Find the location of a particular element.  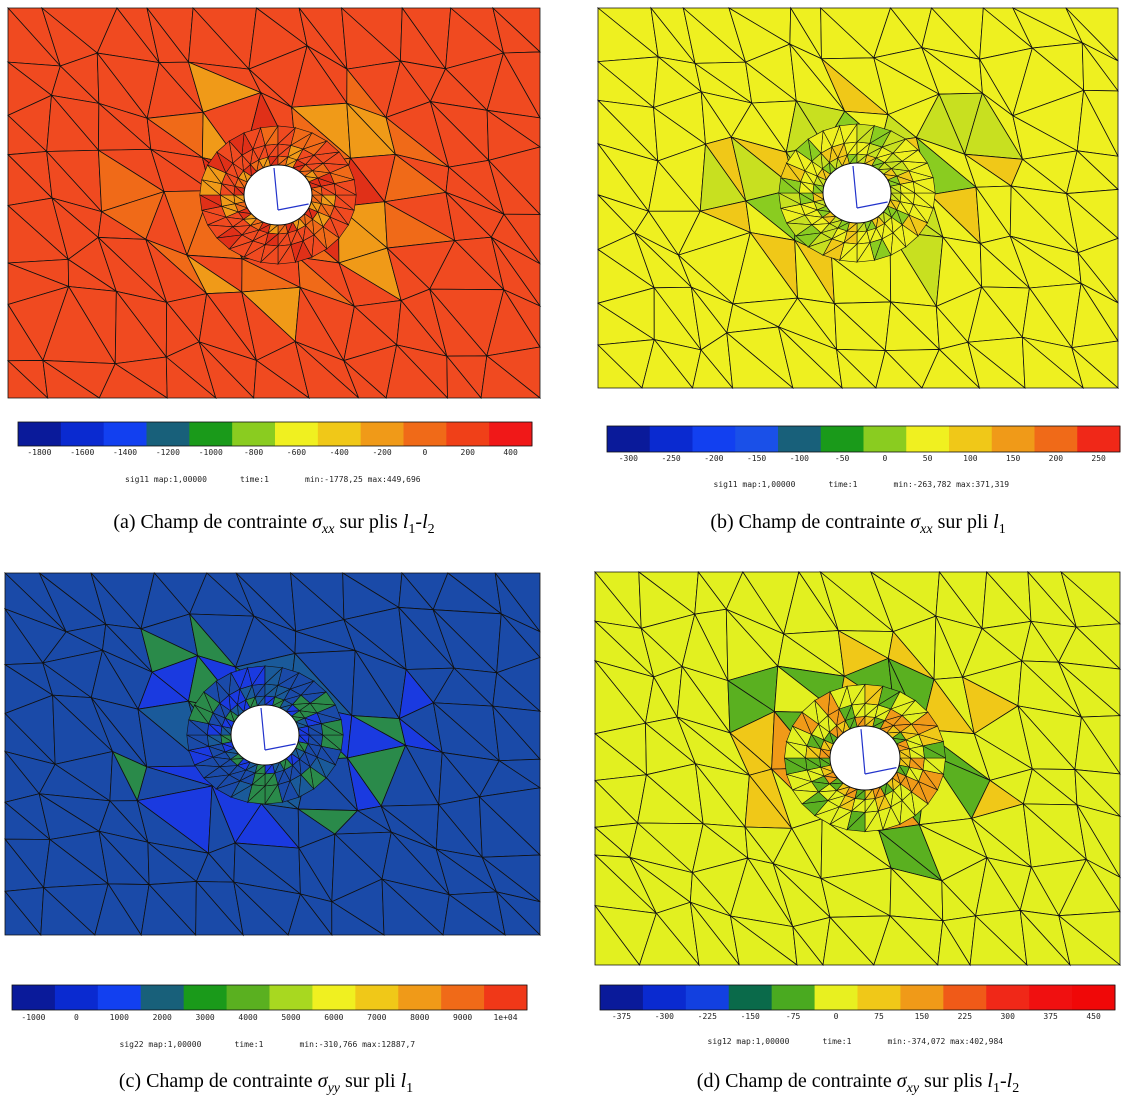

colorbar-tick-label: 8000 is located at coordinates (419, 1017).